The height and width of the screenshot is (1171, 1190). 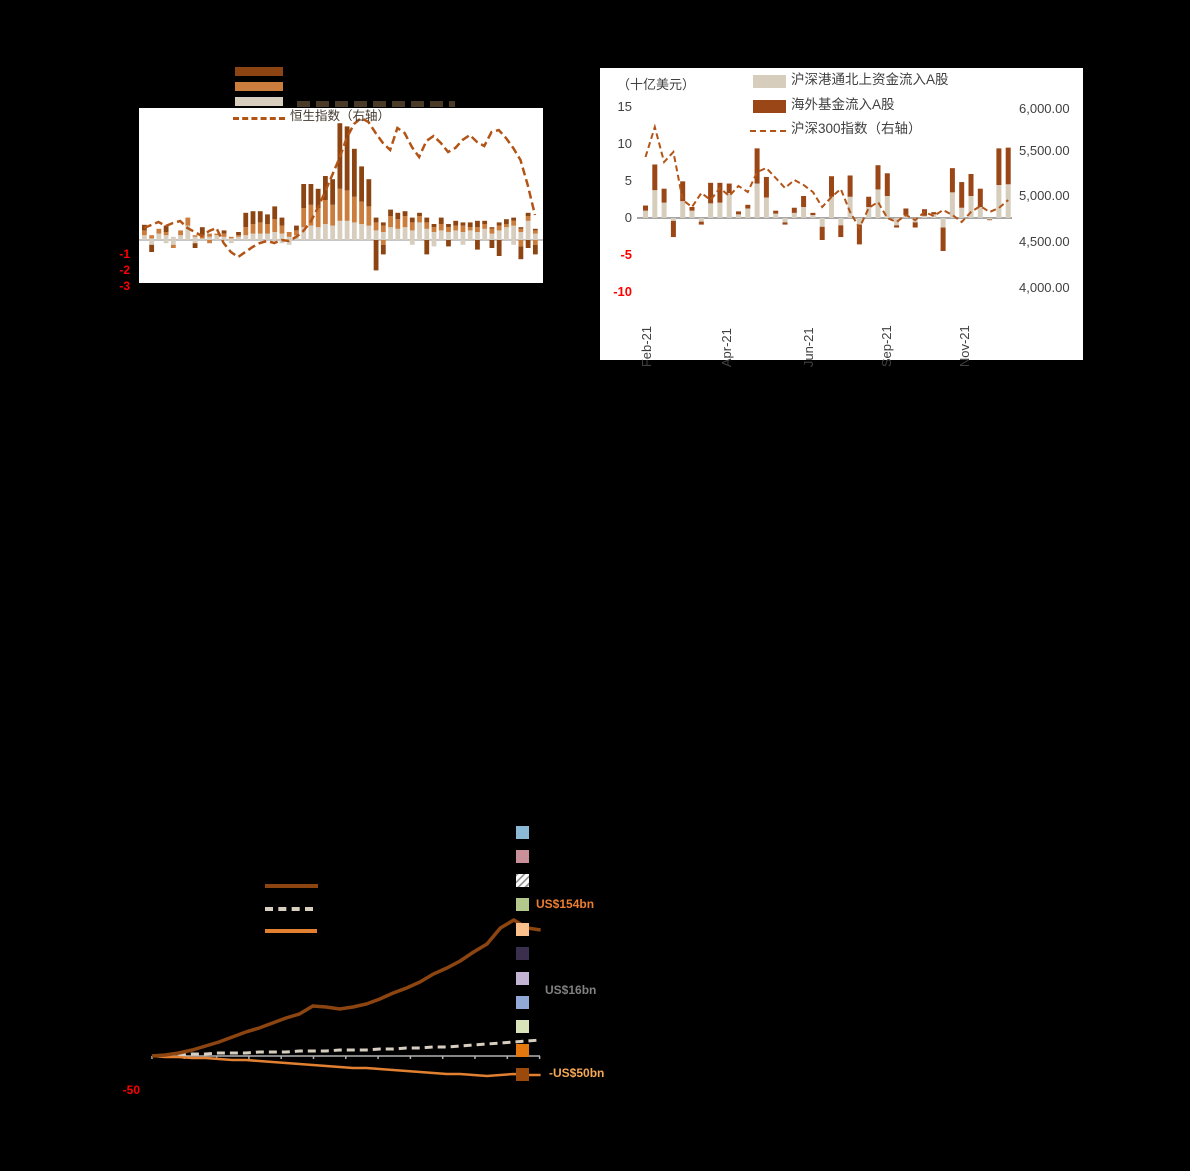 I want to click on y-axis-tick: 5, so click(x=628, y=180).